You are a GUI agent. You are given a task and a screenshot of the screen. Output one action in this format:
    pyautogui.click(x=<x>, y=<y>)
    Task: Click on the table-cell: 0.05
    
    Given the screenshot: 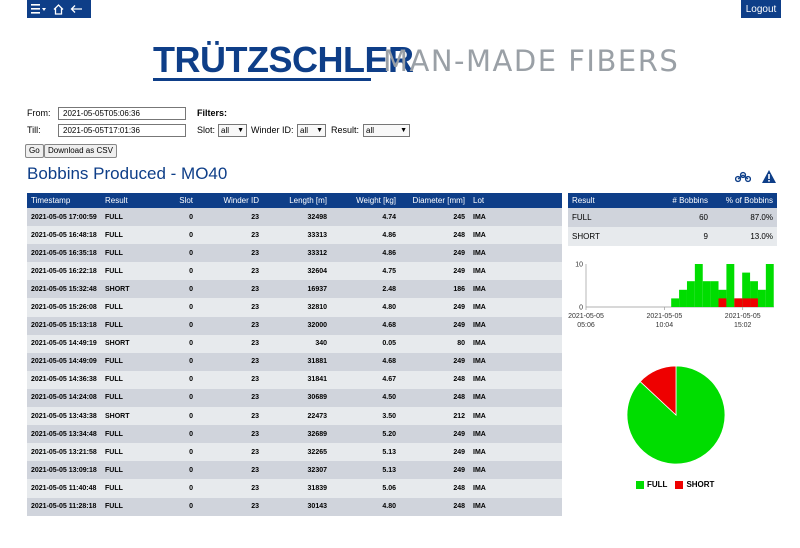 What is the action you would take?
    pyautogui.click(x=365, y=343)
    